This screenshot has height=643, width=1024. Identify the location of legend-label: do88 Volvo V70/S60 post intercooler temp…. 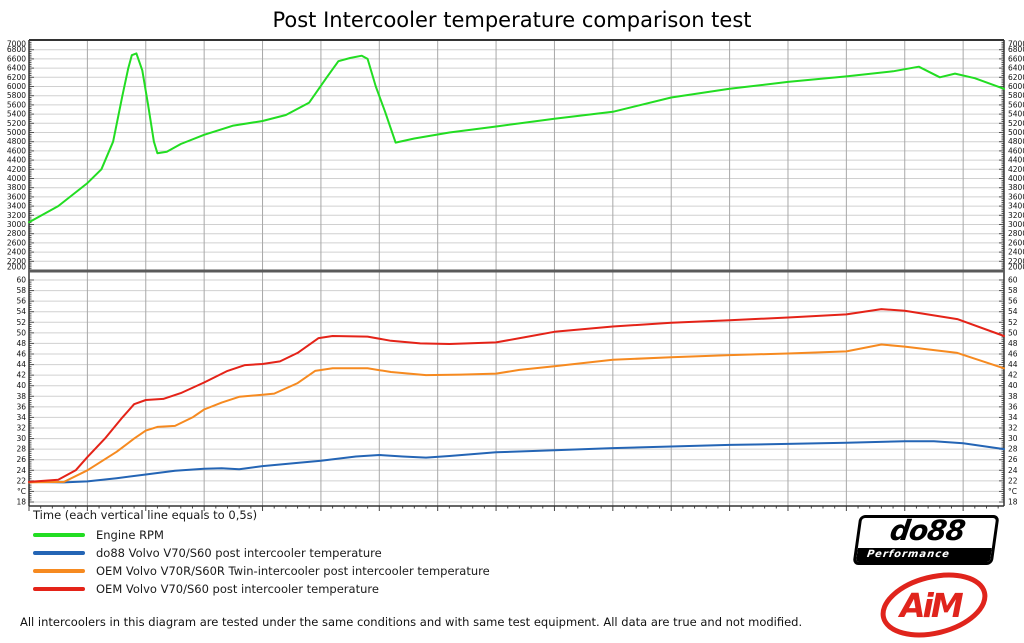
(239, 553).